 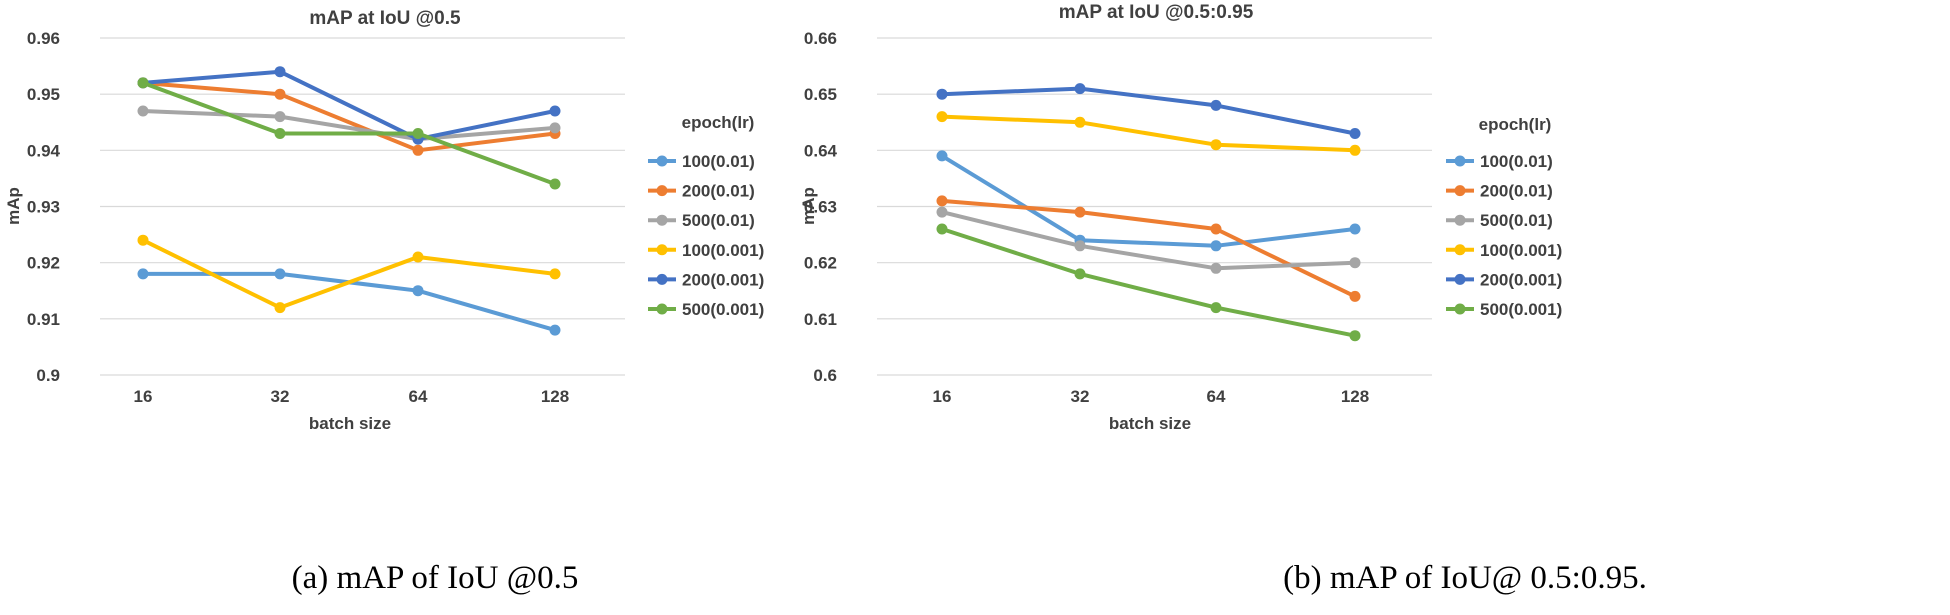 What do you see at coordinates (1521, 279) in the screenshot?
I see `legend-label: 200(0.001)` at bounding box center [1521, 279].